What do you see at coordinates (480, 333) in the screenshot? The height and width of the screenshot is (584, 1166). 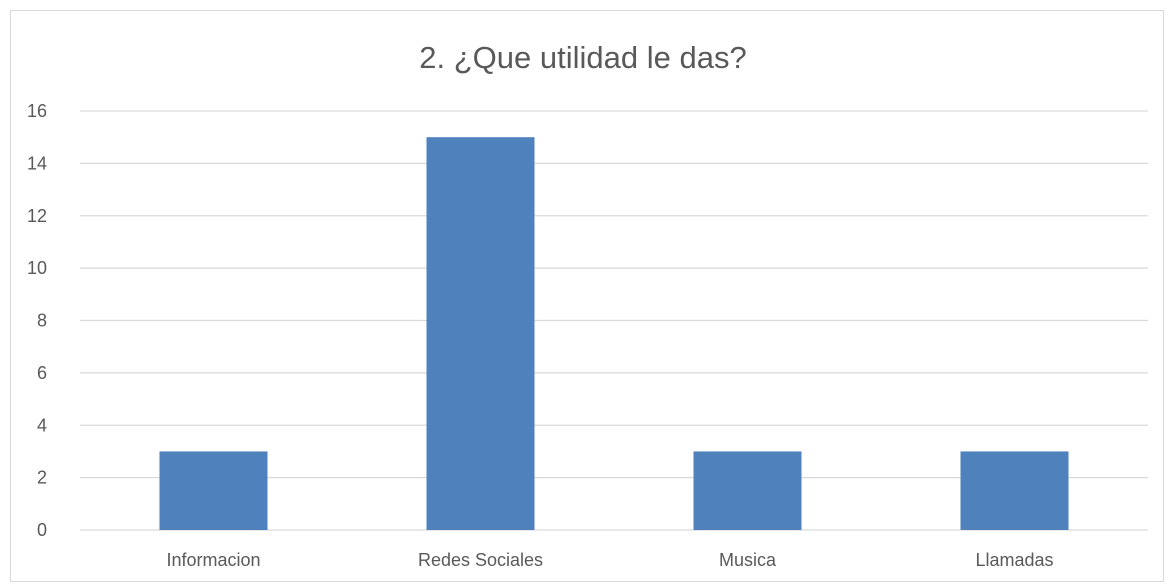 I see `bar-redes-sociales` at bounding box center [480, 333].